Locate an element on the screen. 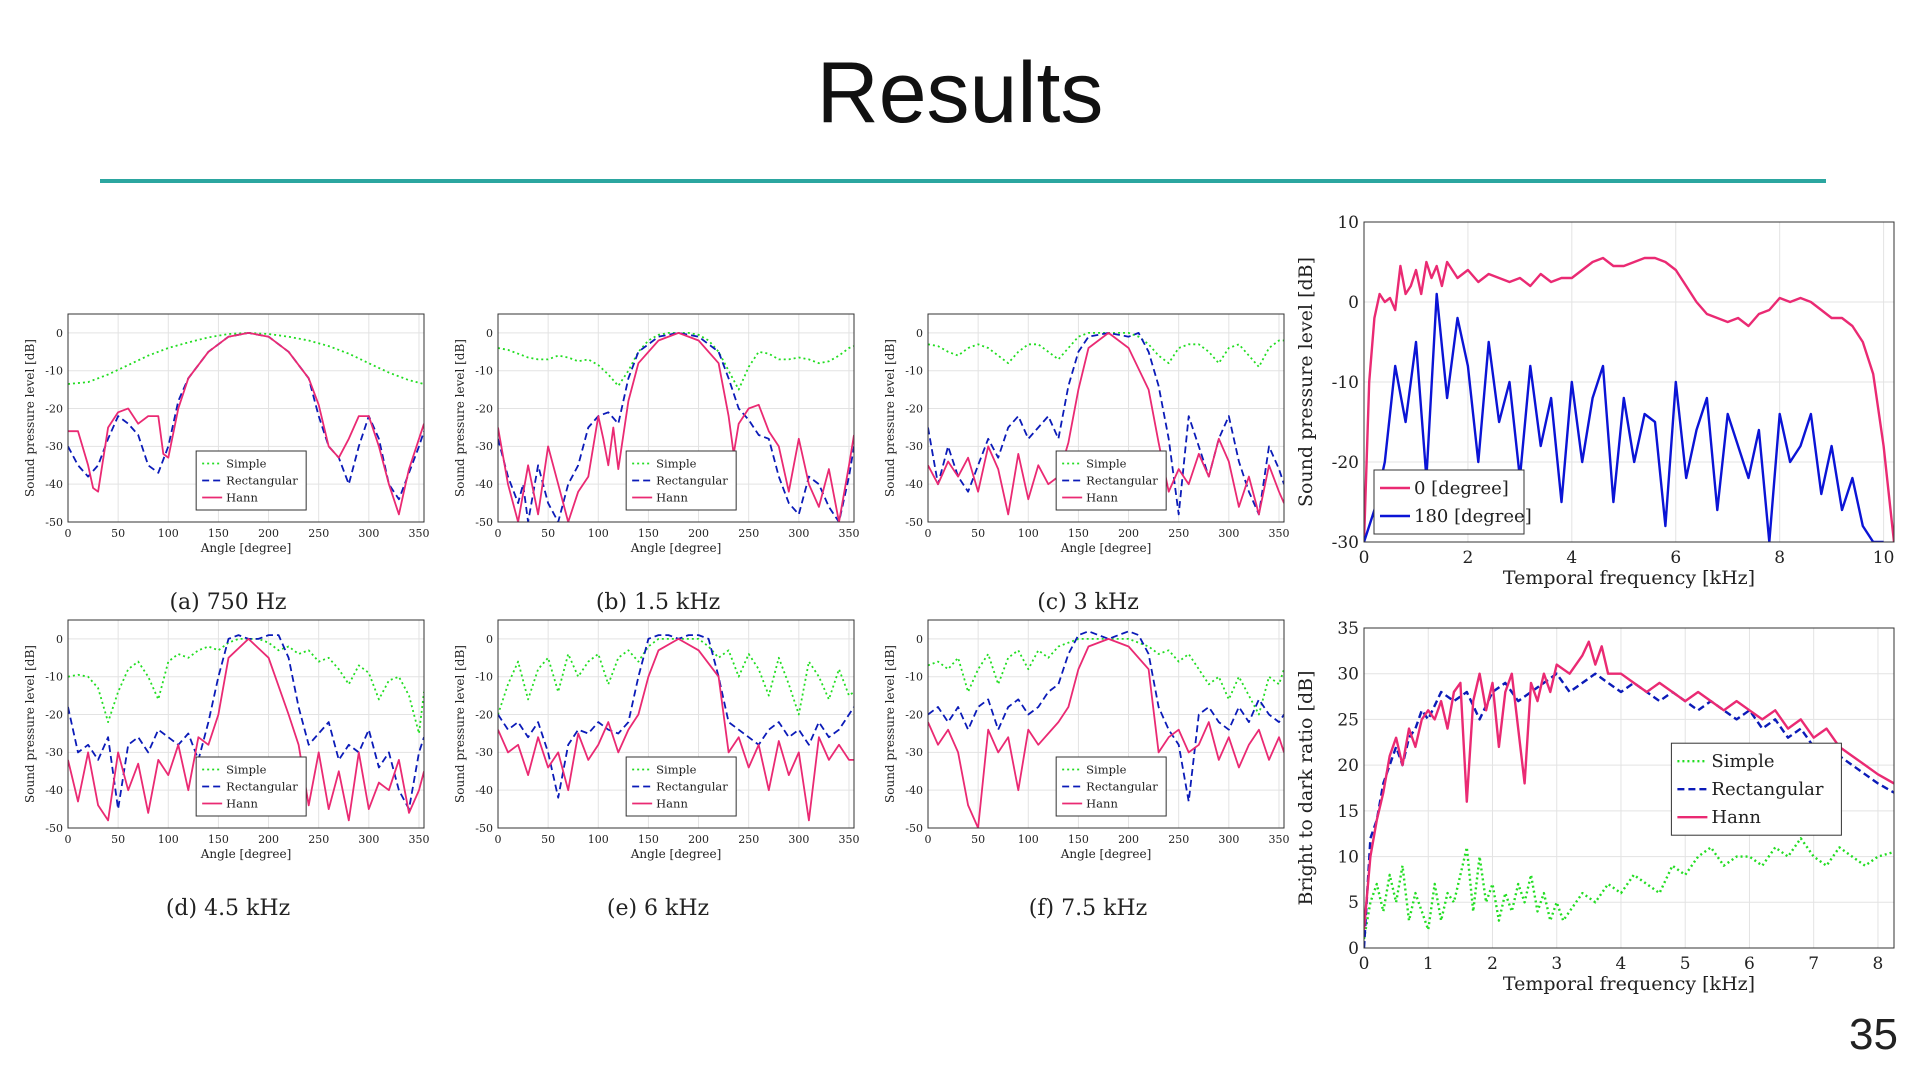  y-tick-label: -20 is located at coordinates (54, 408).